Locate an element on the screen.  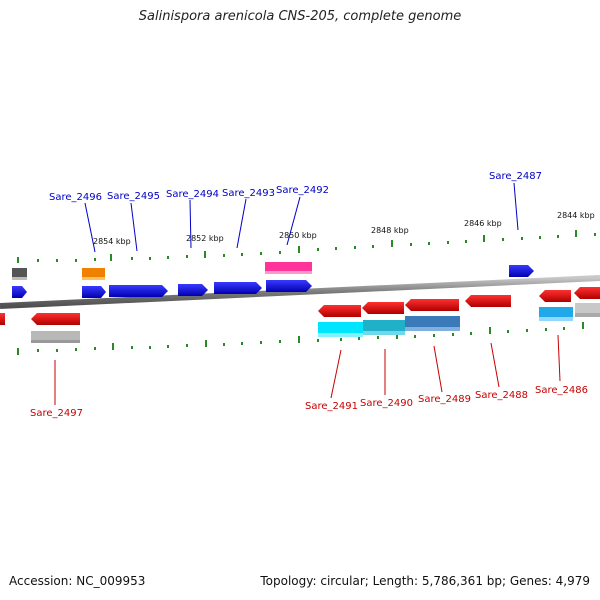
gene-label-minus: Sare_2486 is located at coordinates (561, 390).